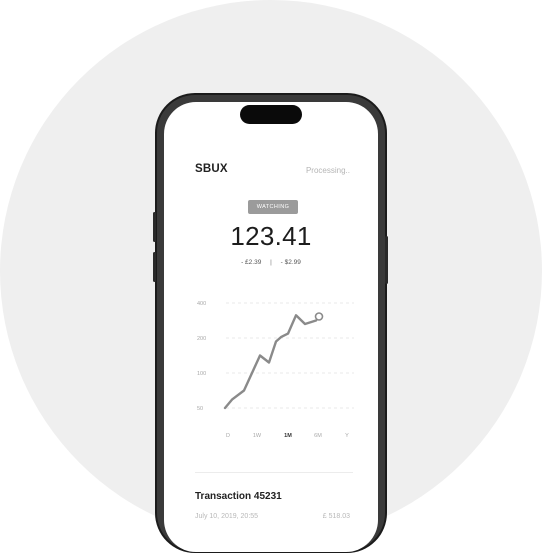  What do you see at coordinates (201, 304) in the screenshot?
I see `y-tick-label: 400` at bounding box center [201, 304].